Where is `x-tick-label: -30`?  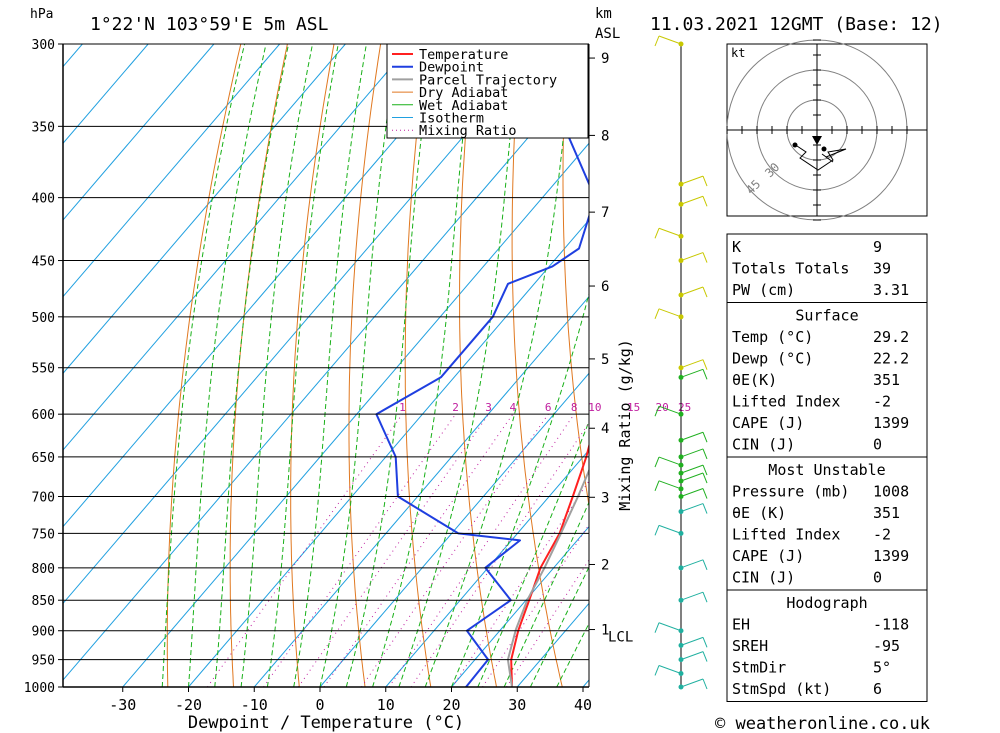 x-tick-label: -30 is located at coordinates (122, 705).